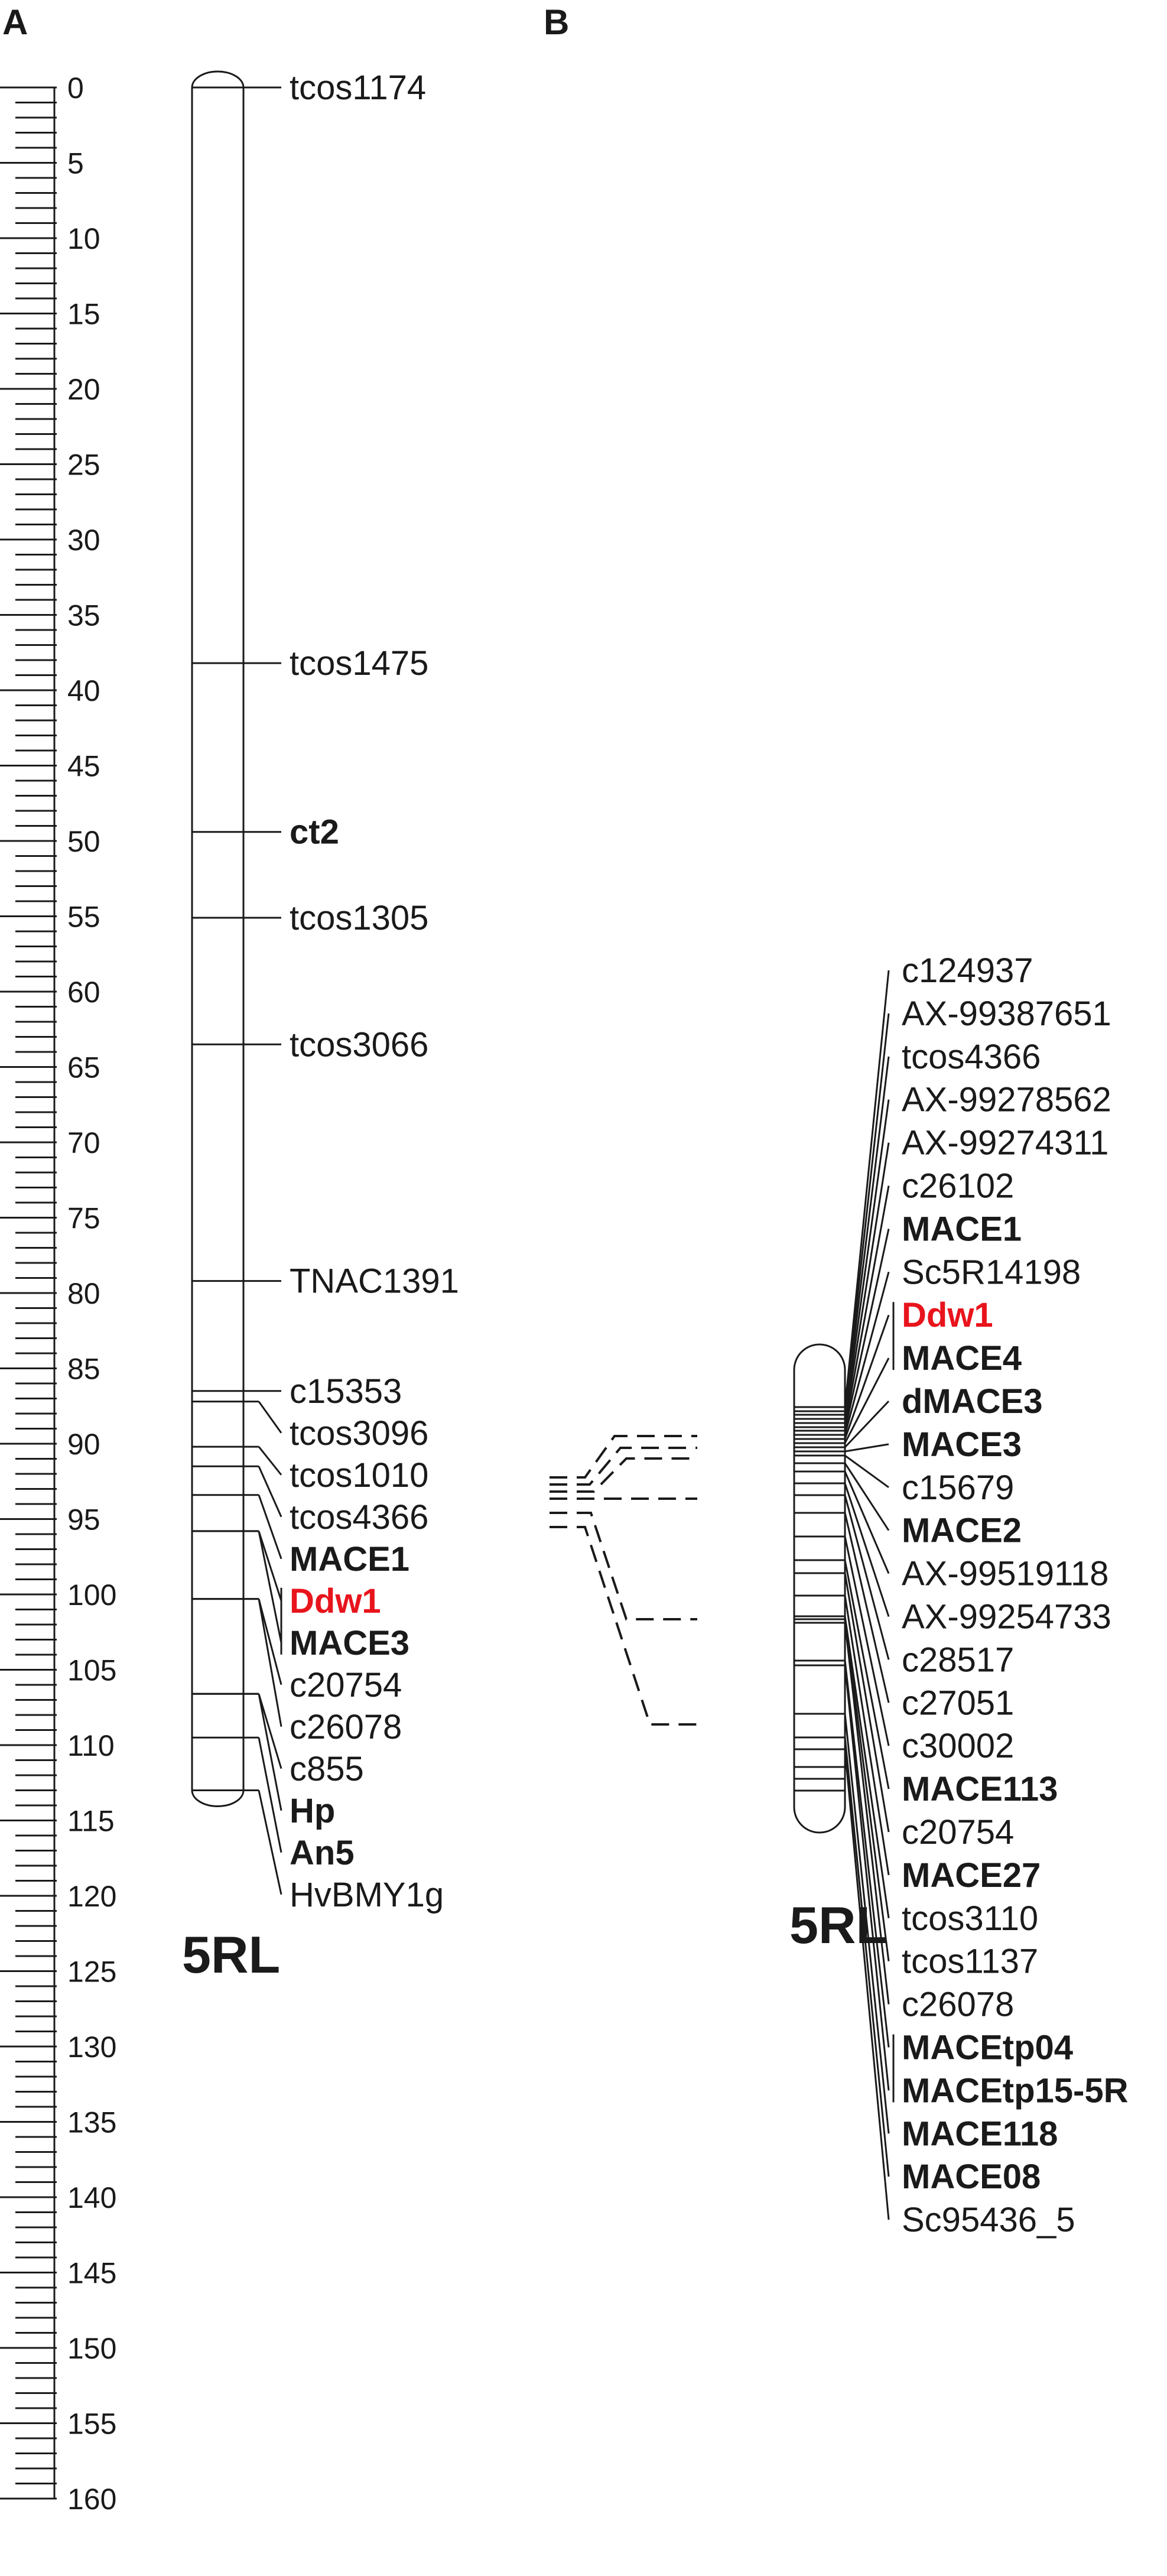 This screenshot has height=2576, width=1167. Describe the element at coordinates (972, 1401) in the screenshot. I see `marker-label-b: dMACE3` at that location.